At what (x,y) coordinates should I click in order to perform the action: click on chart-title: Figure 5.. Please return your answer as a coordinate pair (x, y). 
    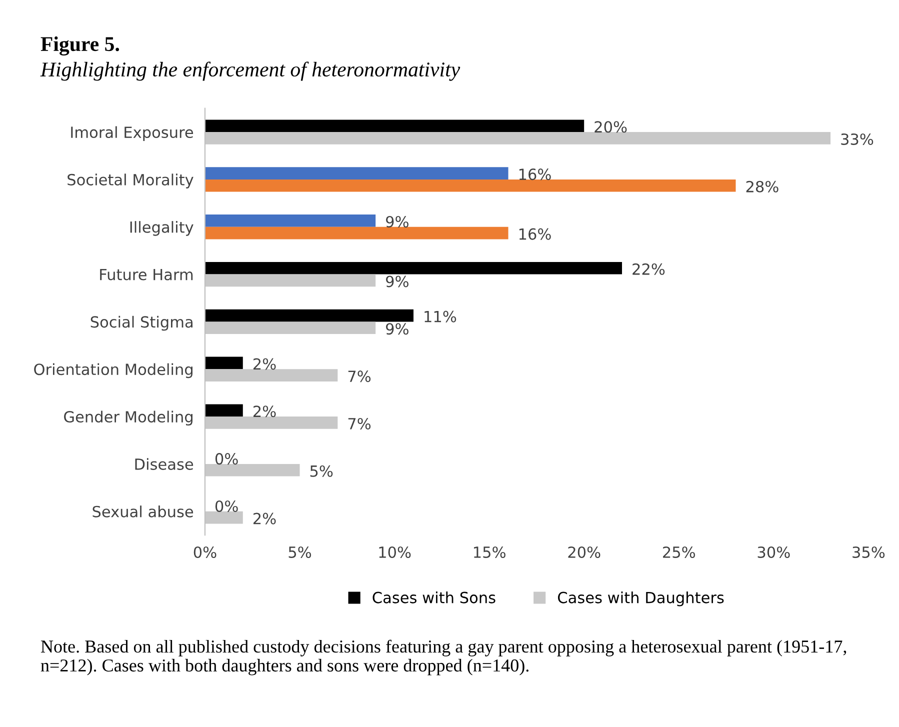
    Looking at the image, I should click on (80, 46).